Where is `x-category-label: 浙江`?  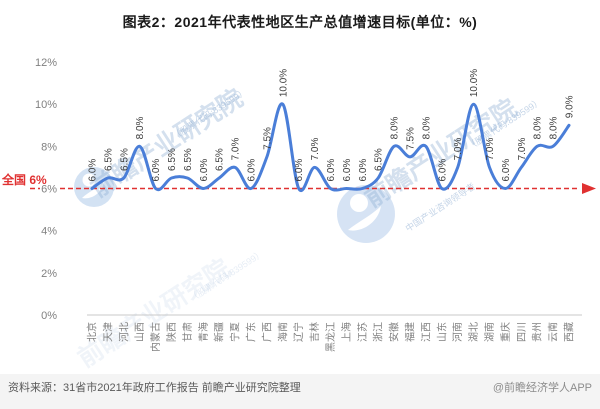
x-category-label: 浙江 is located at coordinates (379, 332).